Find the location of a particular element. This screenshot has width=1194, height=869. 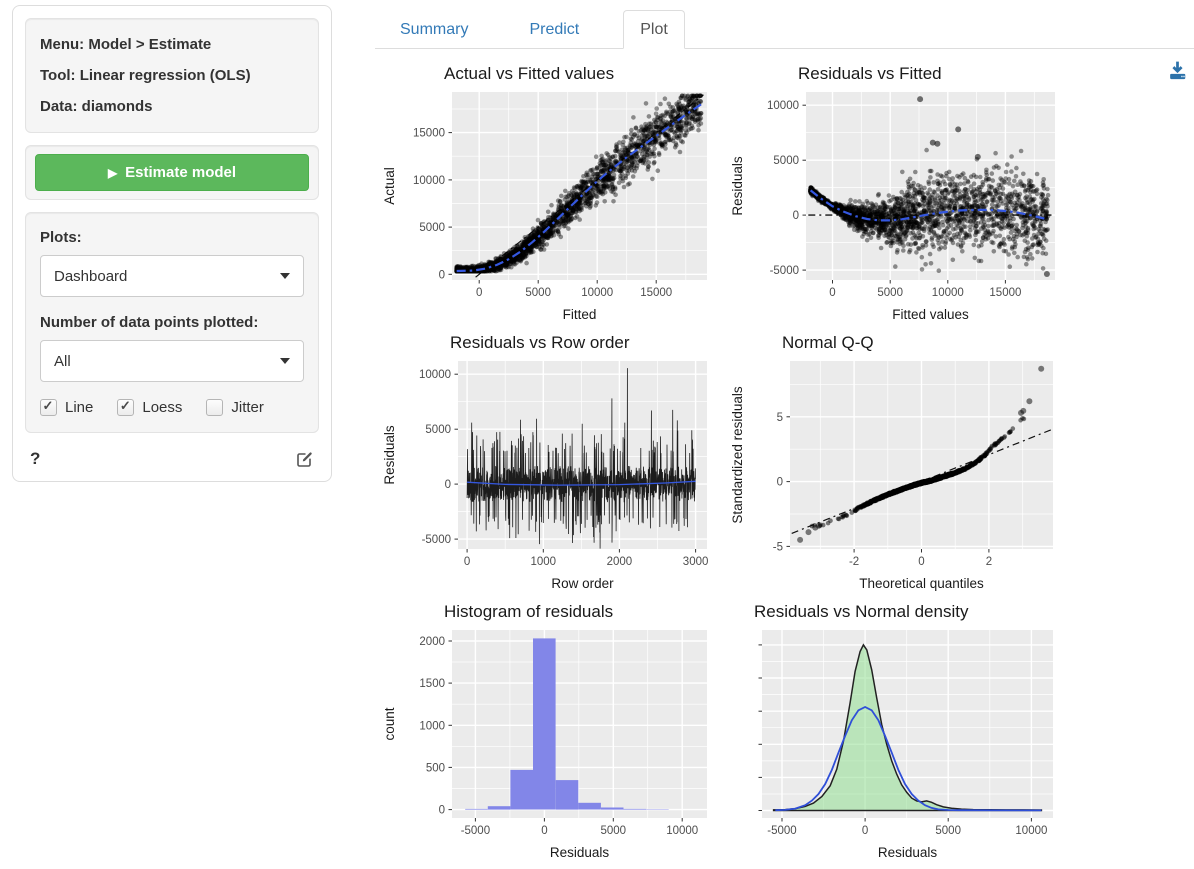

checkbox-line-box is located at coordinates (48, 407).